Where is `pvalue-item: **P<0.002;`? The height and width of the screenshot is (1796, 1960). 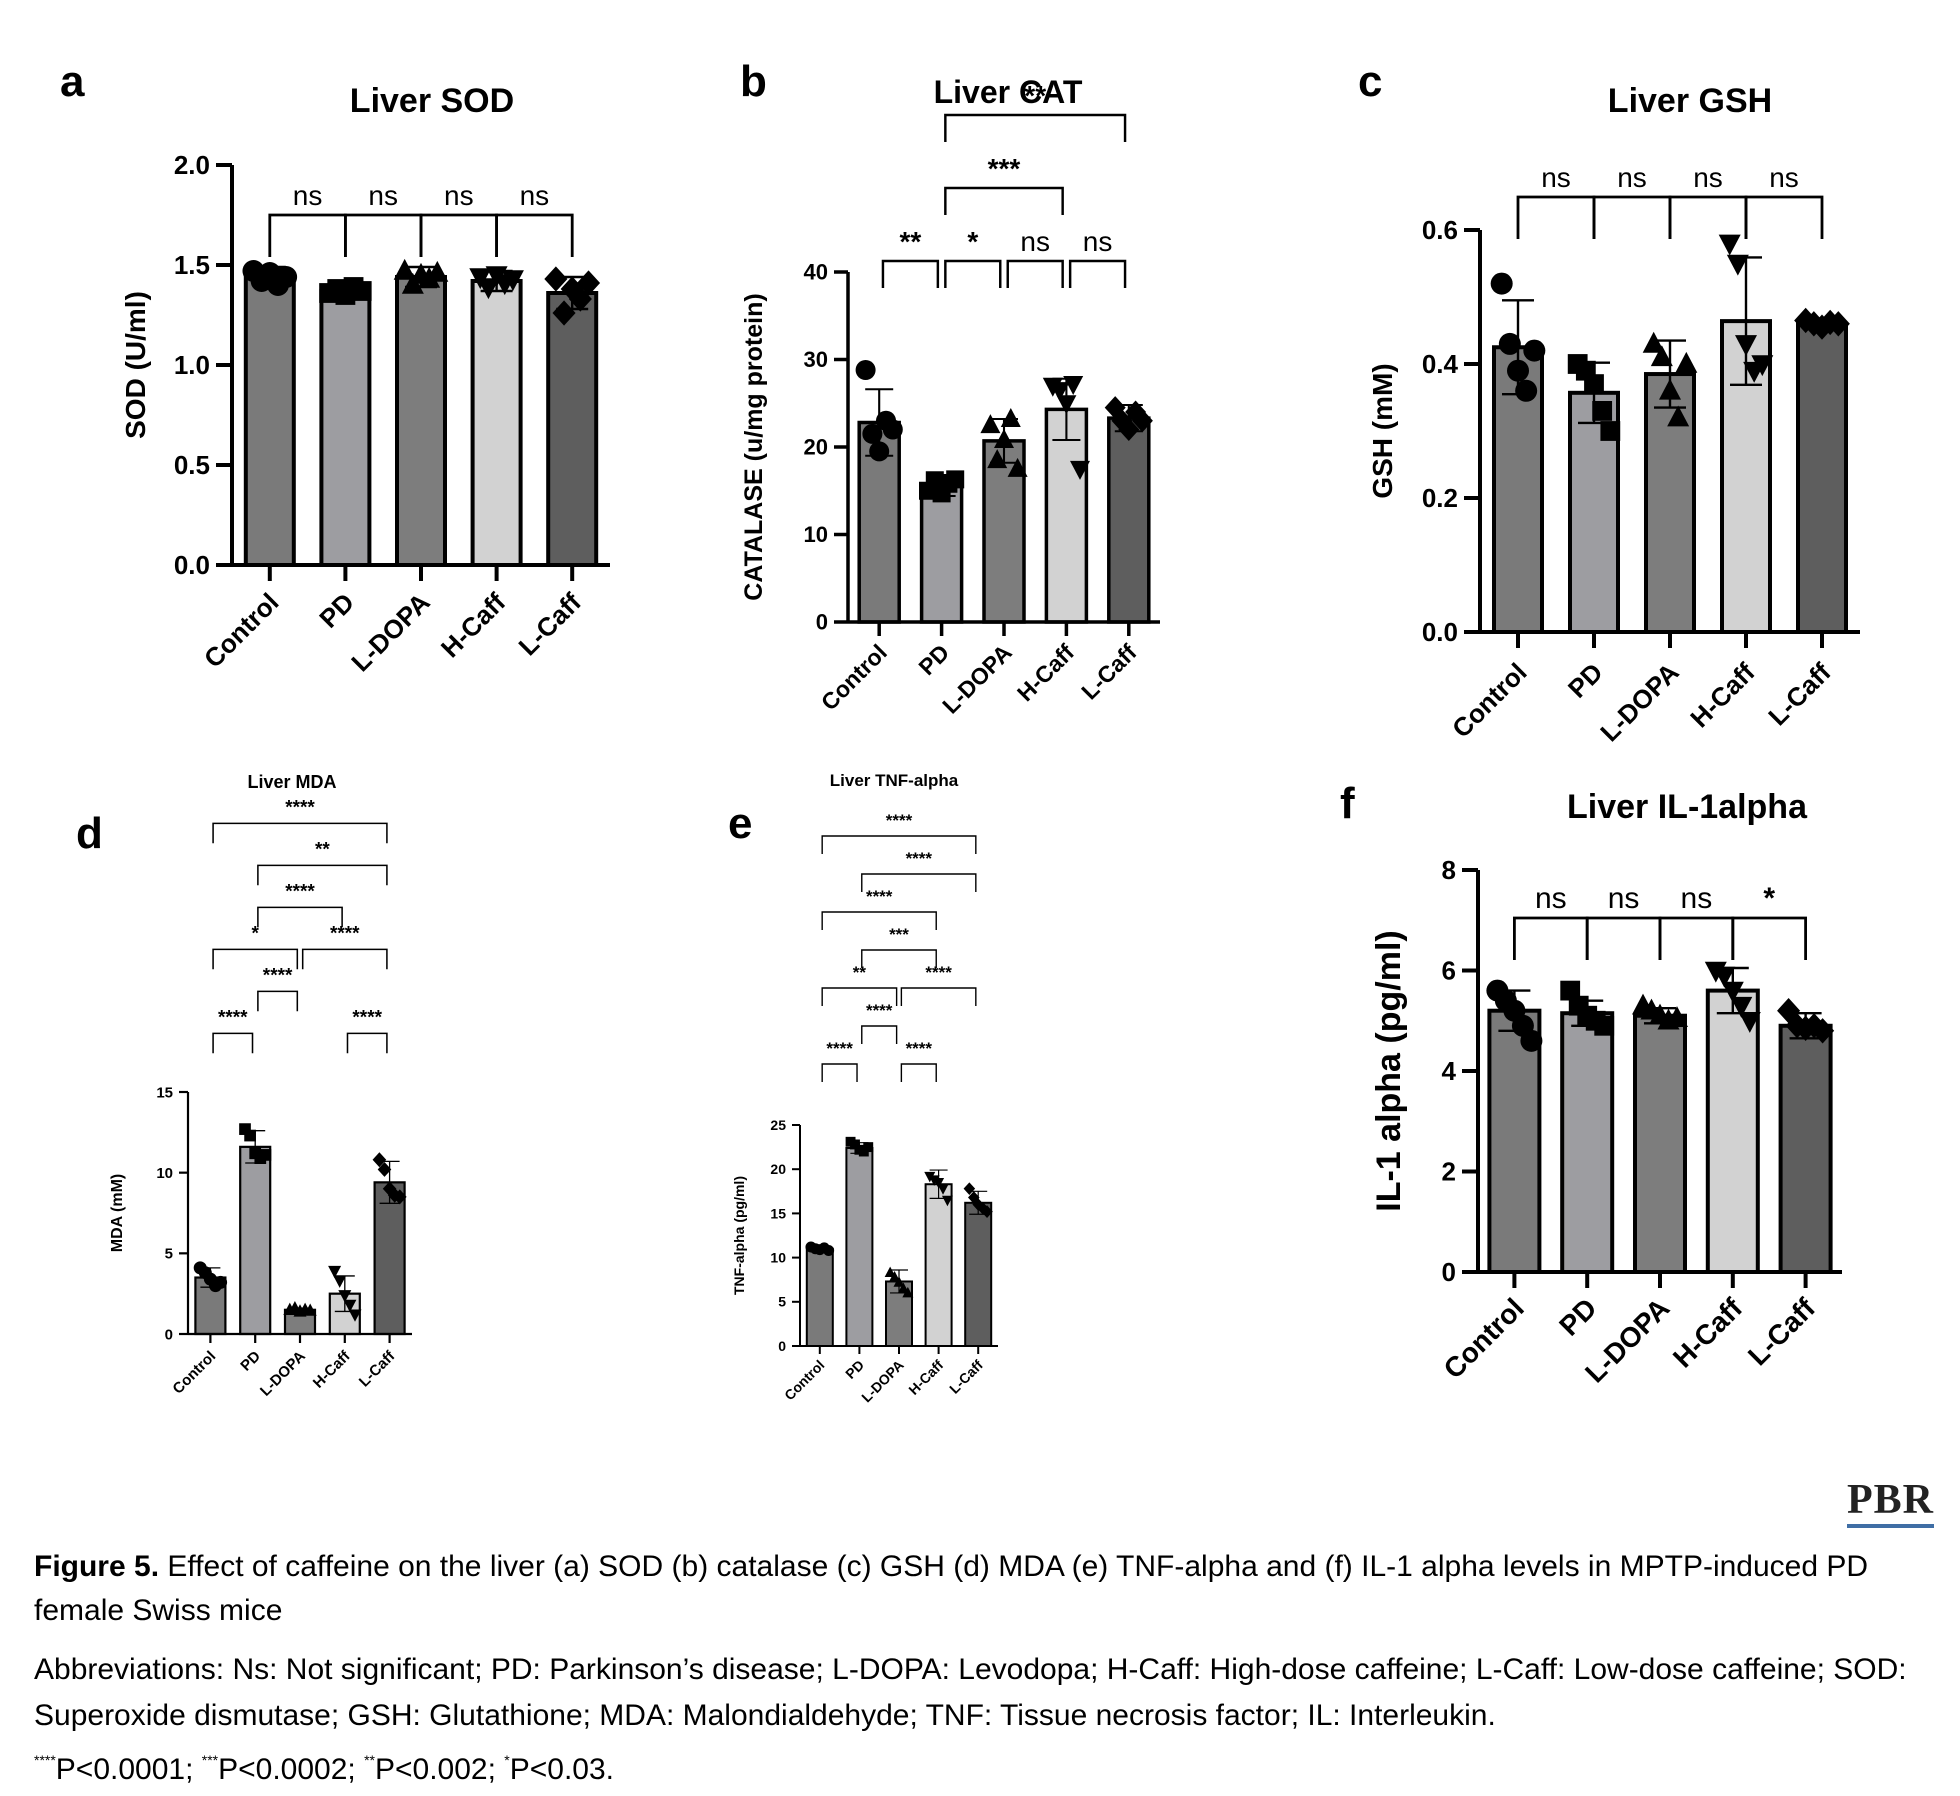 pvalue-item: **P<0.002; is located at coordinates (434, 1769).